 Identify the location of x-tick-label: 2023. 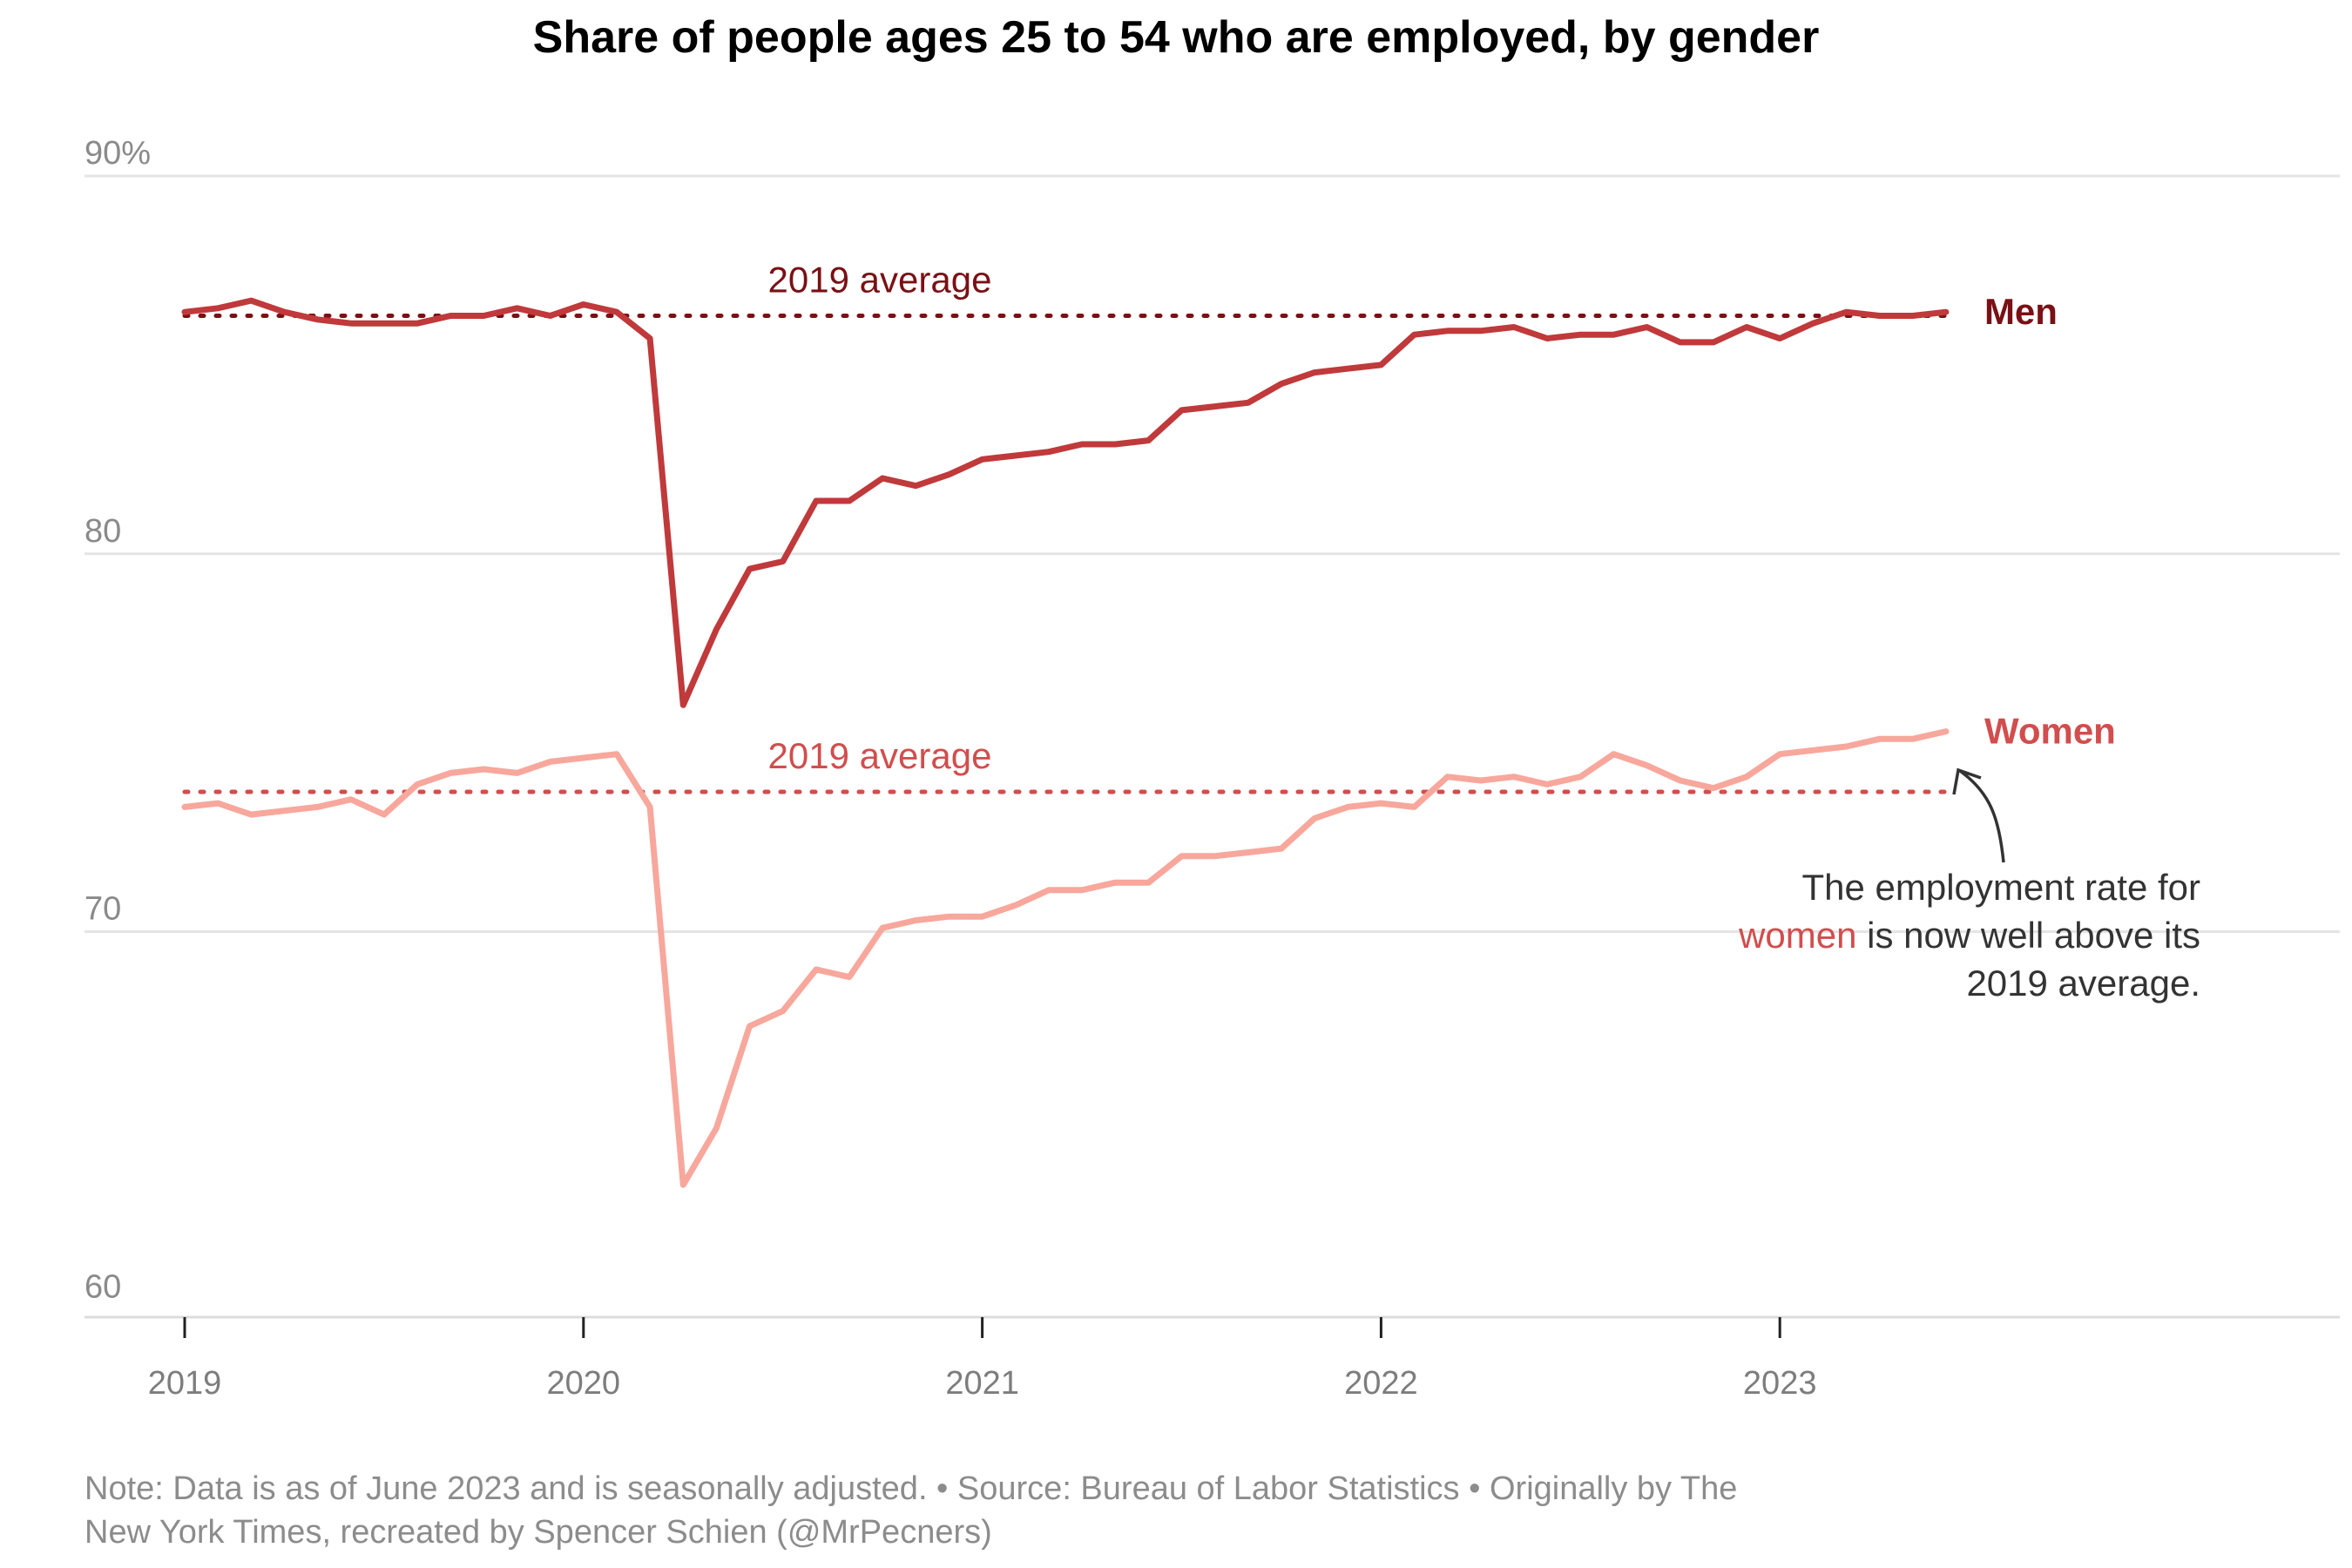
(1780, 1383).